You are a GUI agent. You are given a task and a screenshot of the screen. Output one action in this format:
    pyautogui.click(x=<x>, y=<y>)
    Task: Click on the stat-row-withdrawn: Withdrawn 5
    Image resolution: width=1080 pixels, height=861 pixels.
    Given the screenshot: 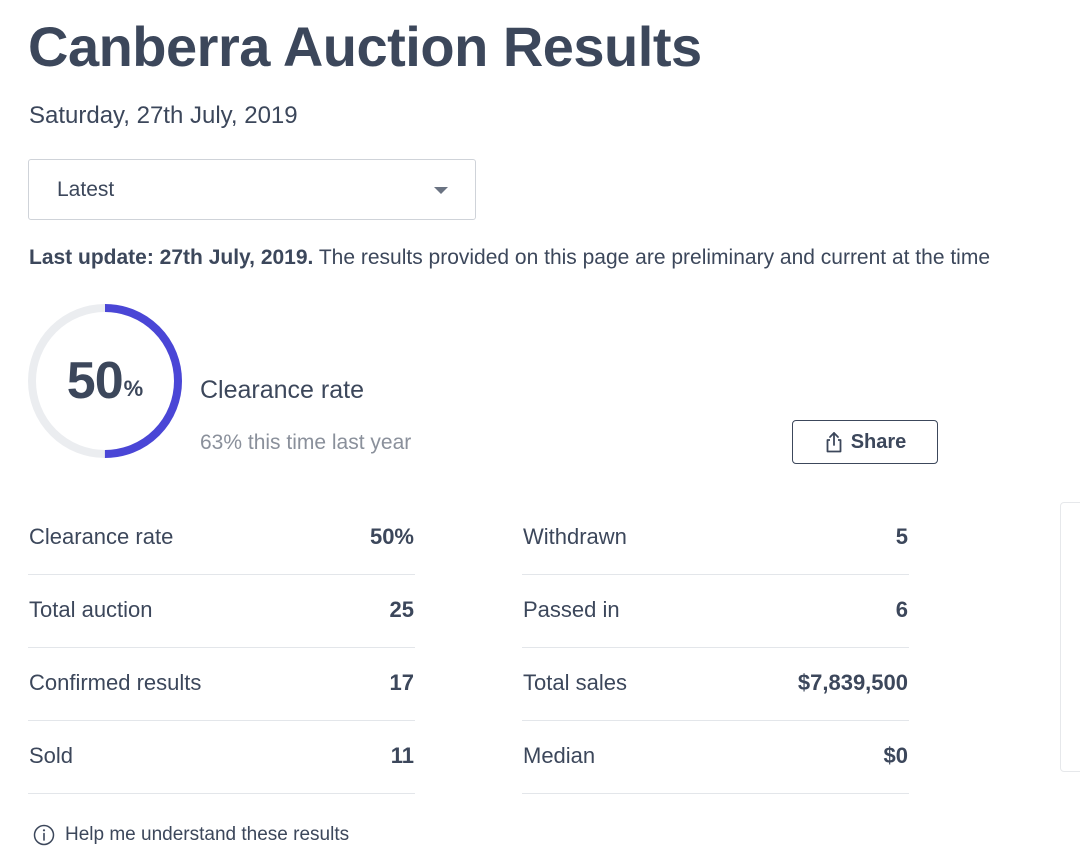 What is the action you would take?
    pyautogui.click(x=715, y=538)
    